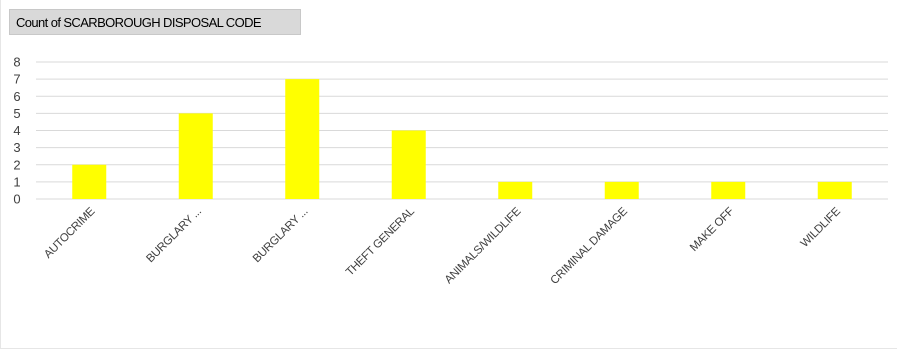 This screenshot has width=897, height=349. Describe the element at coordinates (16, 113) in the screenshot. I see `y-tick-label: 5` at that location.